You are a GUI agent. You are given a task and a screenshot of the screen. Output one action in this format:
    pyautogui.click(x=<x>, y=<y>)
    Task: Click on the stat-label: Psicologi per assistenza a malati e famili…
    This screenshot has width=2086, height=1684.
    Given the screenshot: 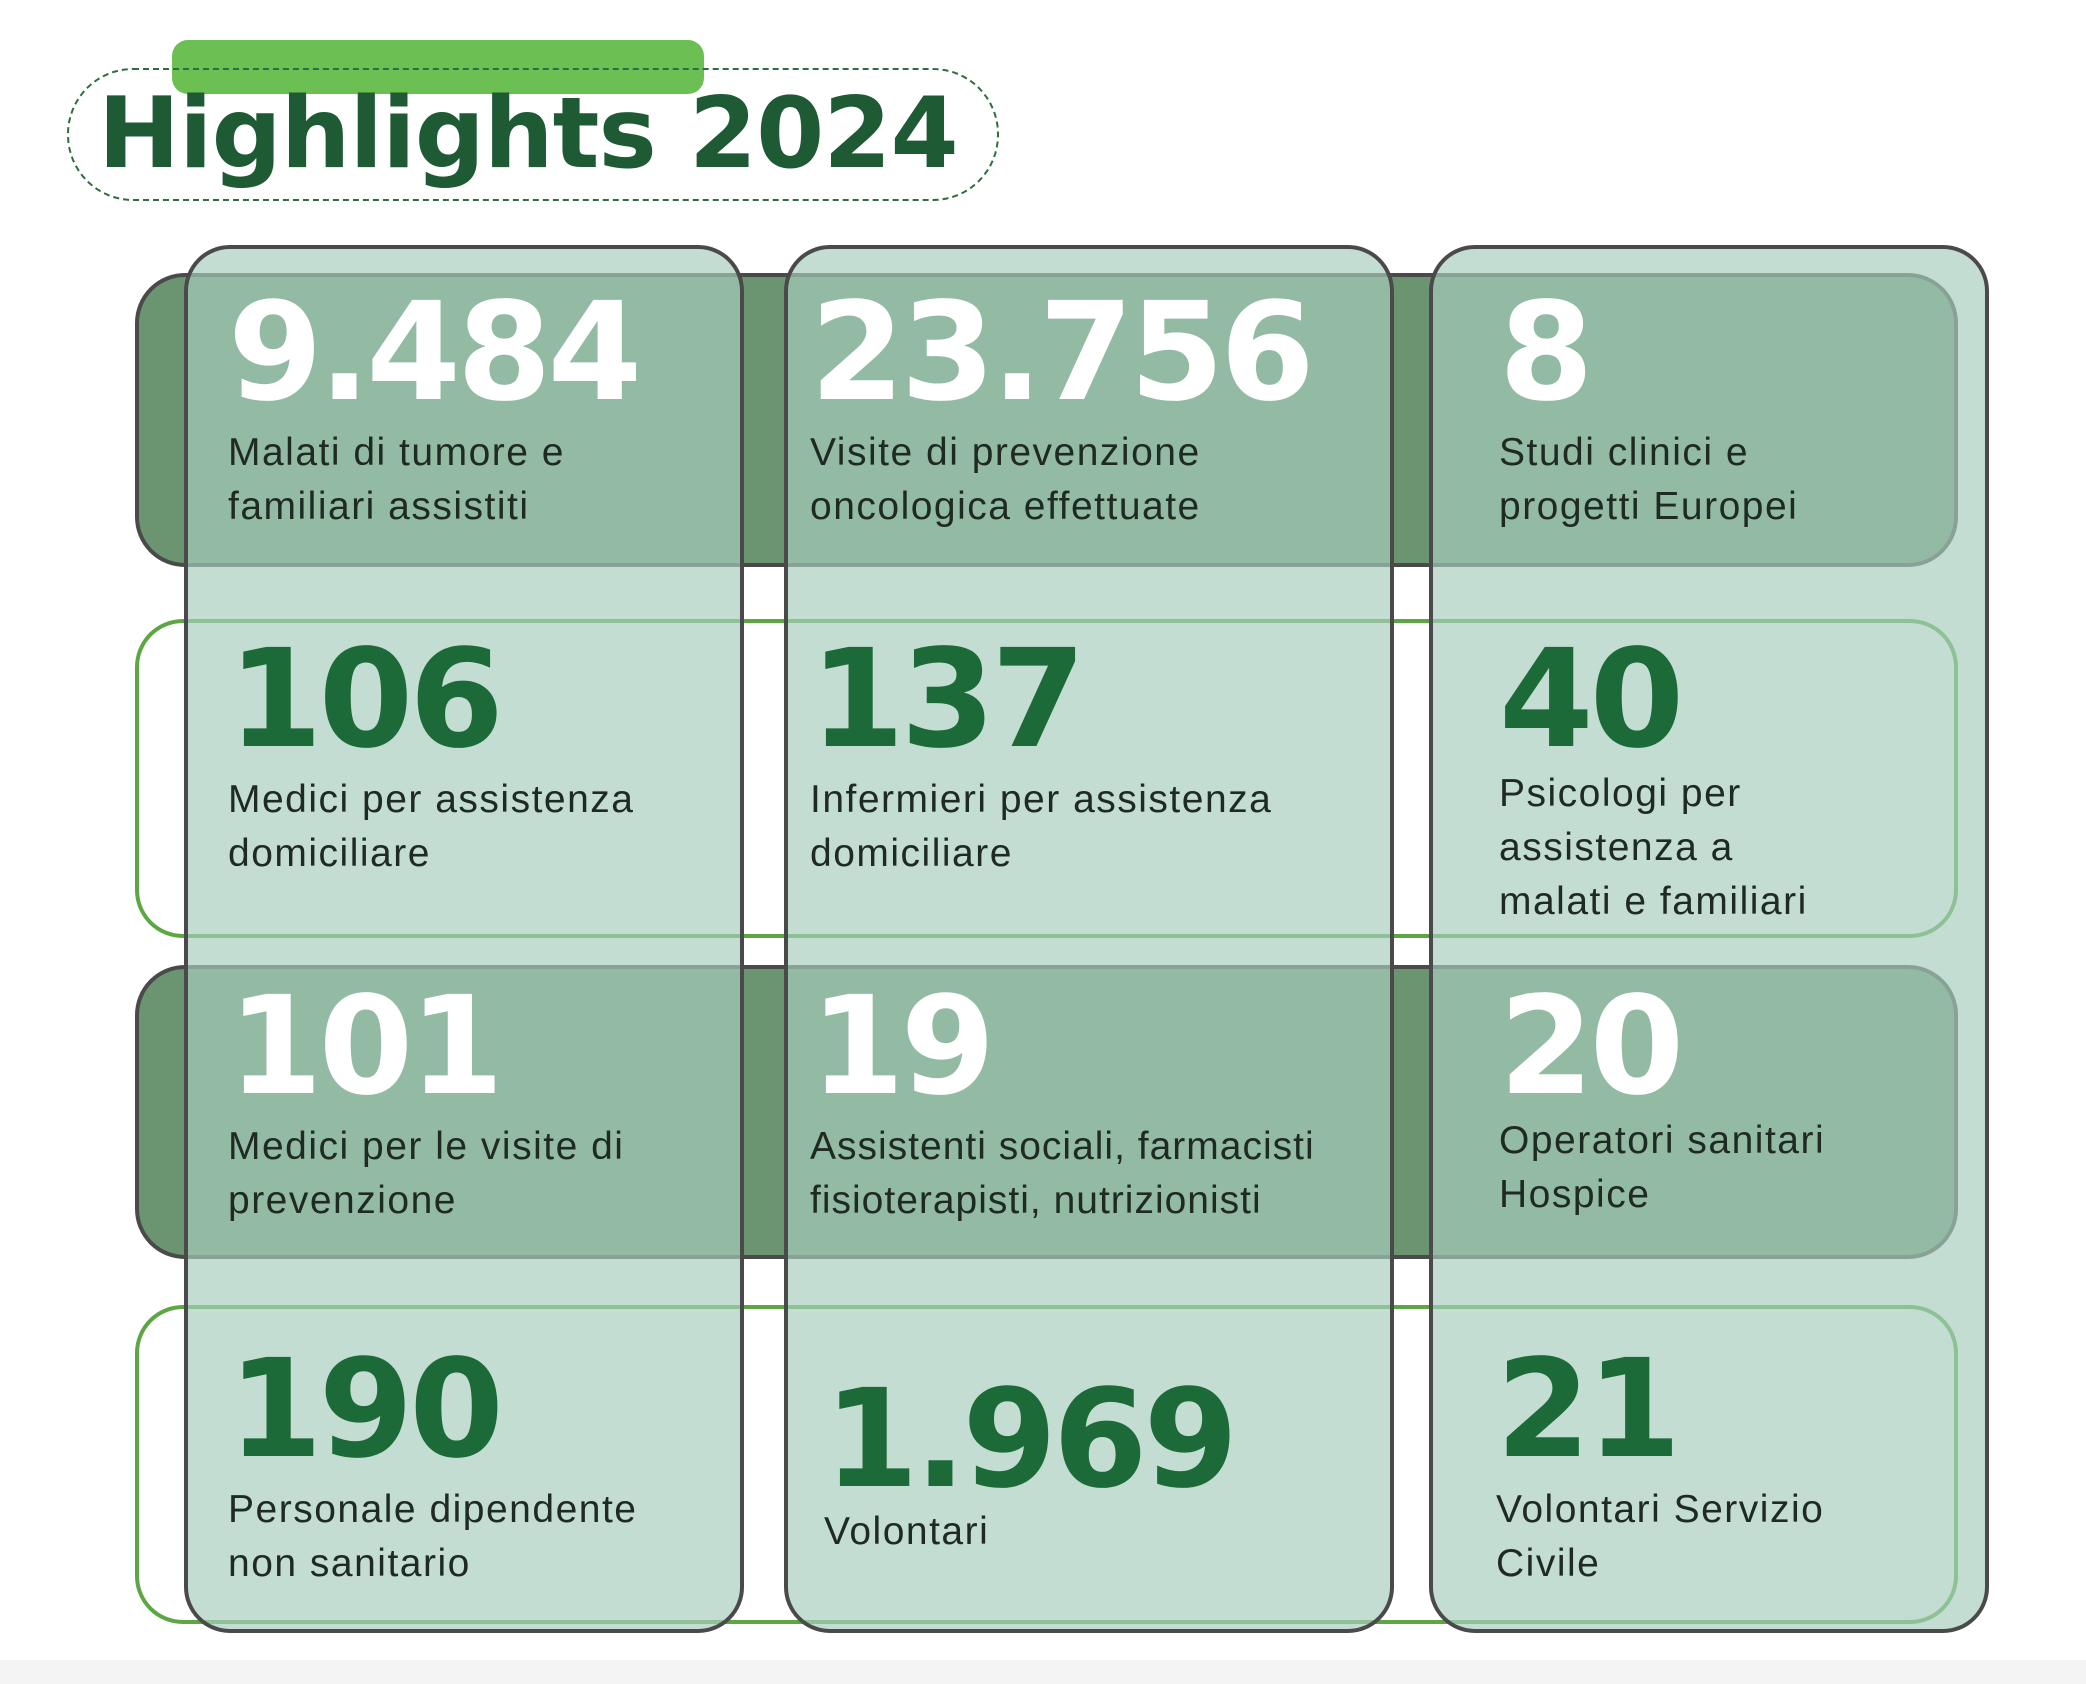 What is the action you would take?
    pyautogui.click(x=1653, y=847)
    